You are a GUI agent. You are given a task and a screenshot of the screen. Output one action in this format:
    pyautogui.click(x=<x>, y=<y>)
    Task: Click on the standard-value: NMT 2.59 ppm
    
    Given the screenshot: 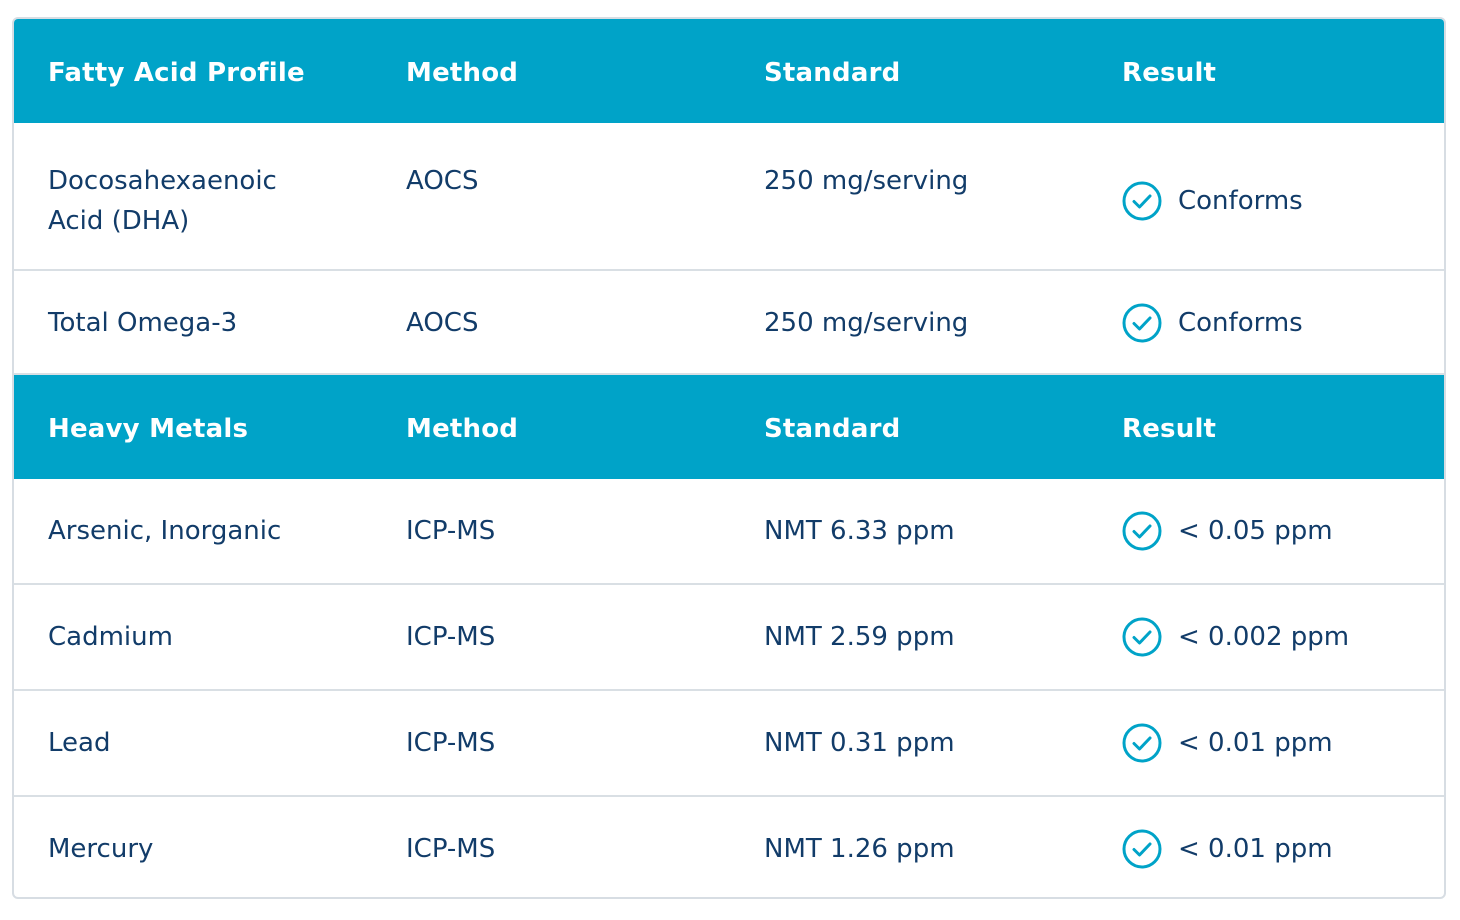 What is the action you would take?
    pyautogui.click(x=859, y=637)
    